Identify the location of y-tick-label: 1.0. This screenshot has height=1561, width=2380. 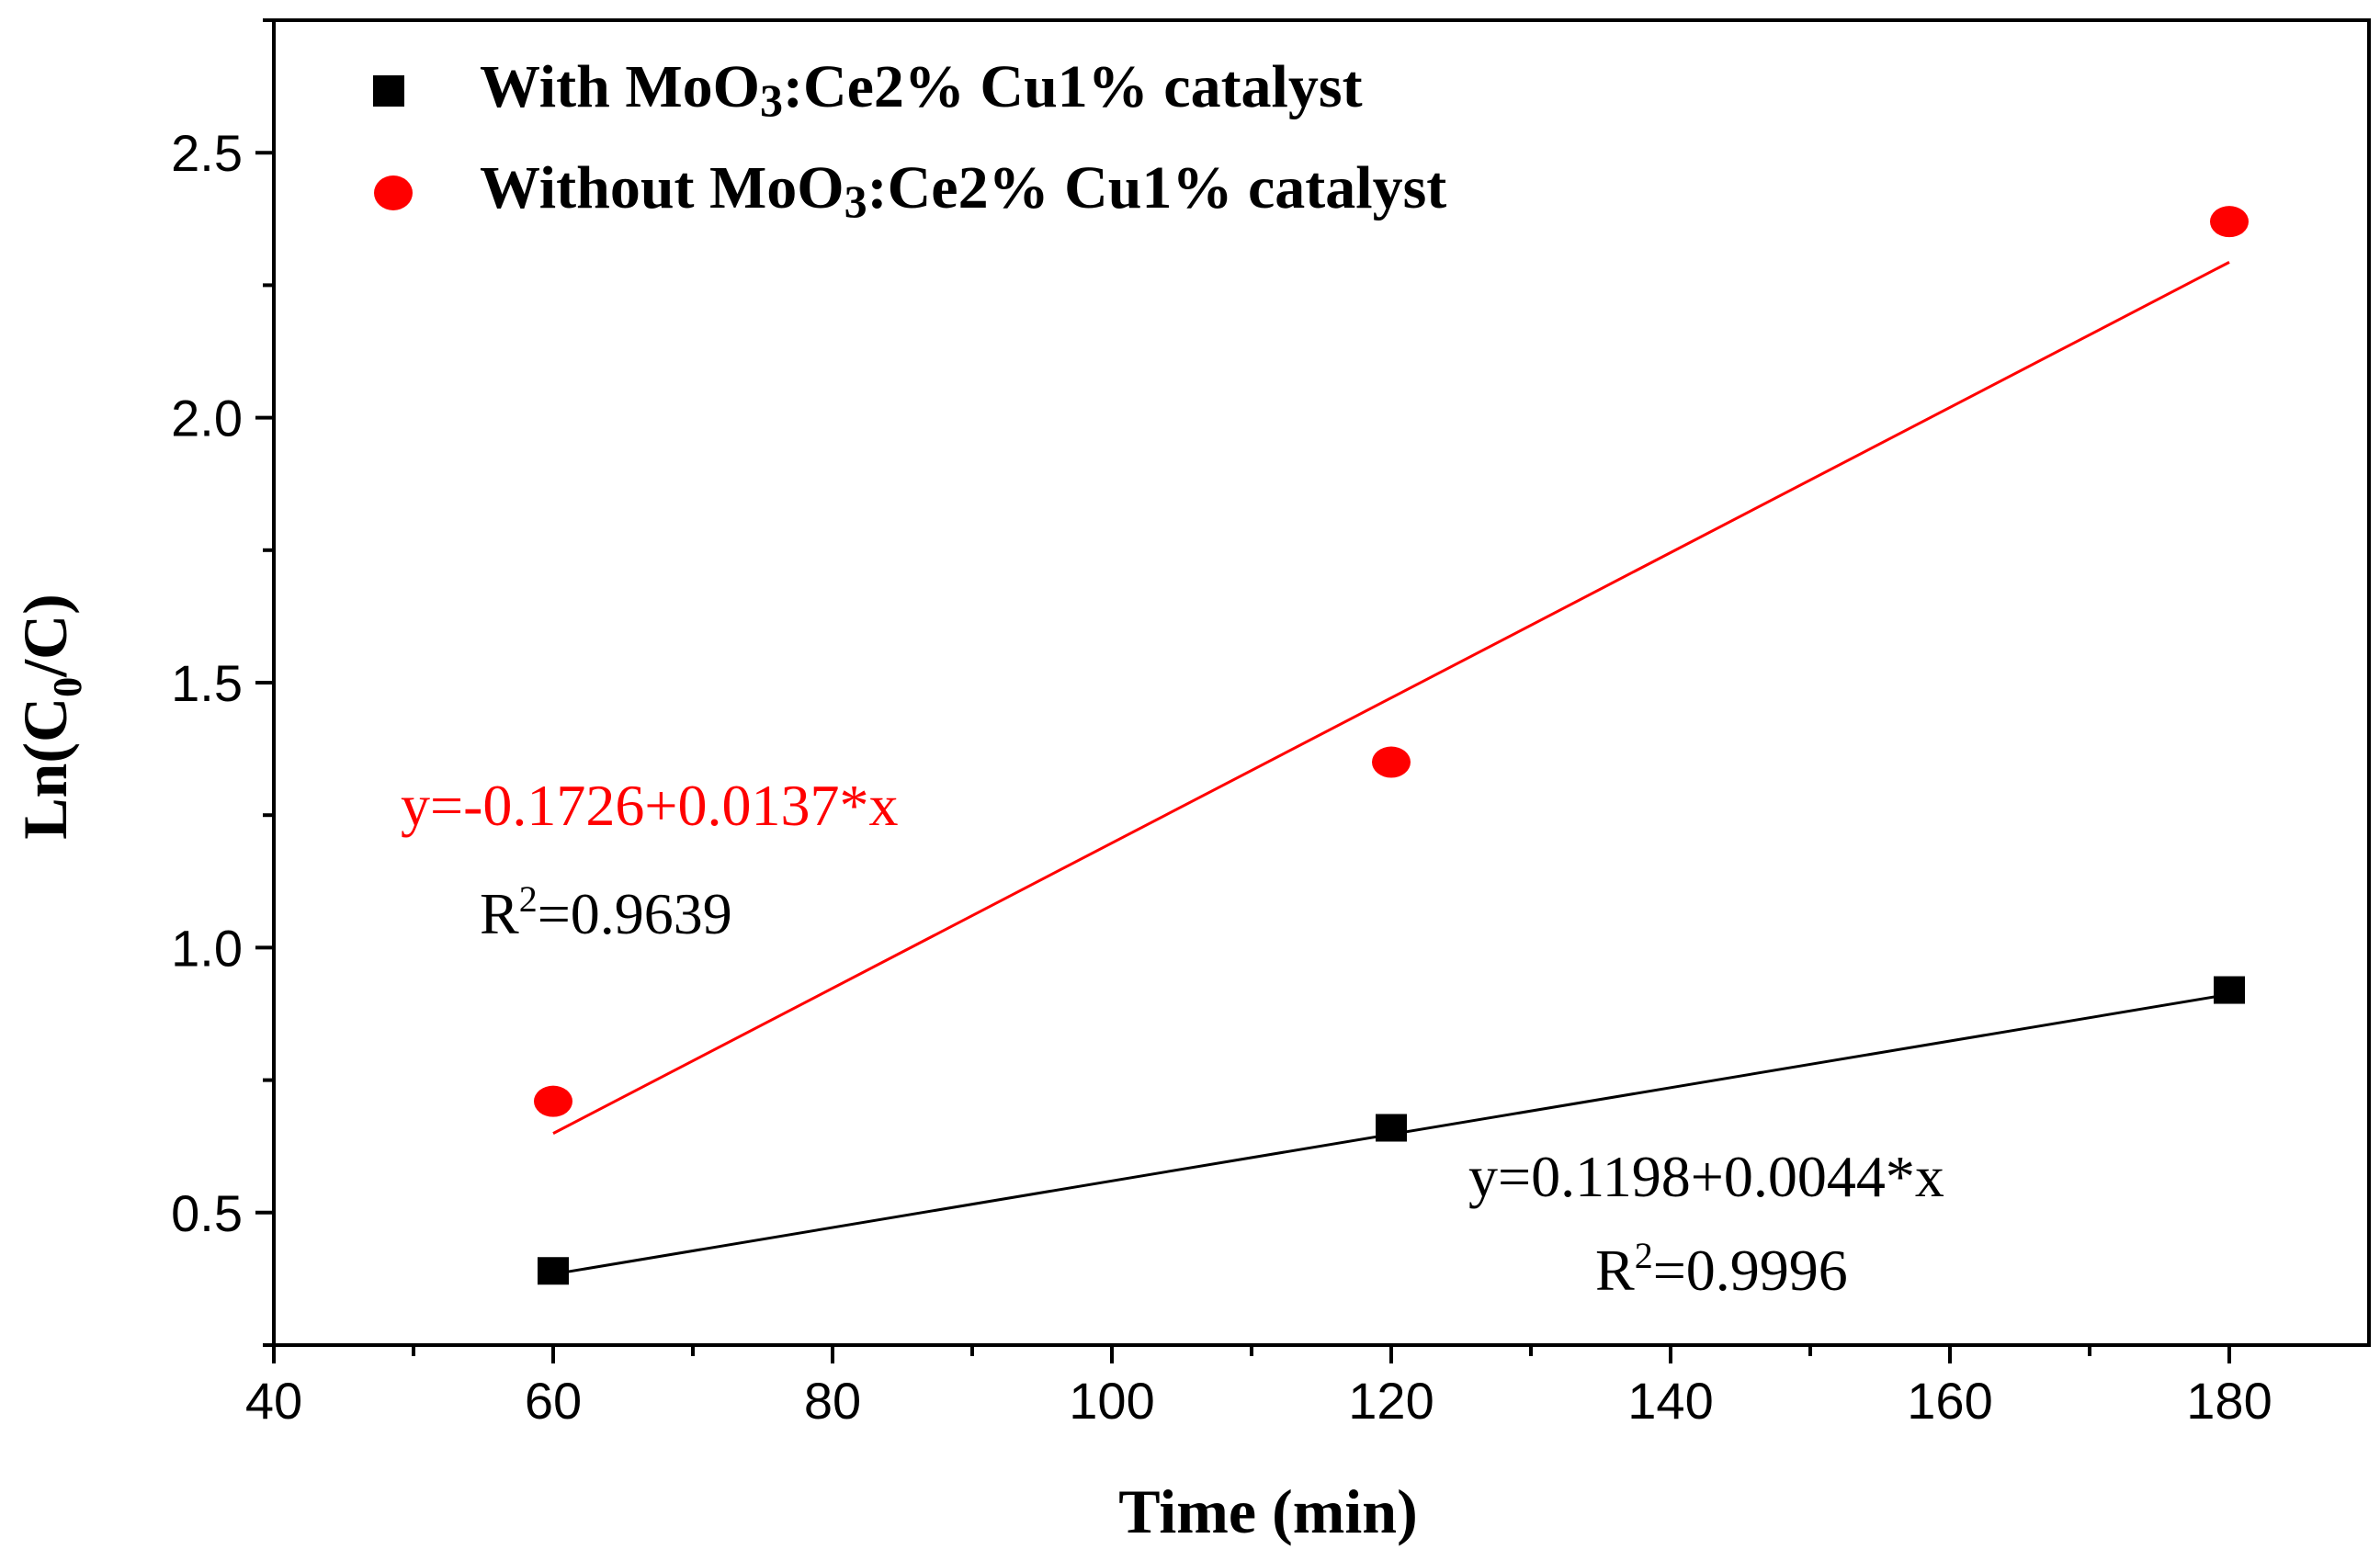
(207, 948).